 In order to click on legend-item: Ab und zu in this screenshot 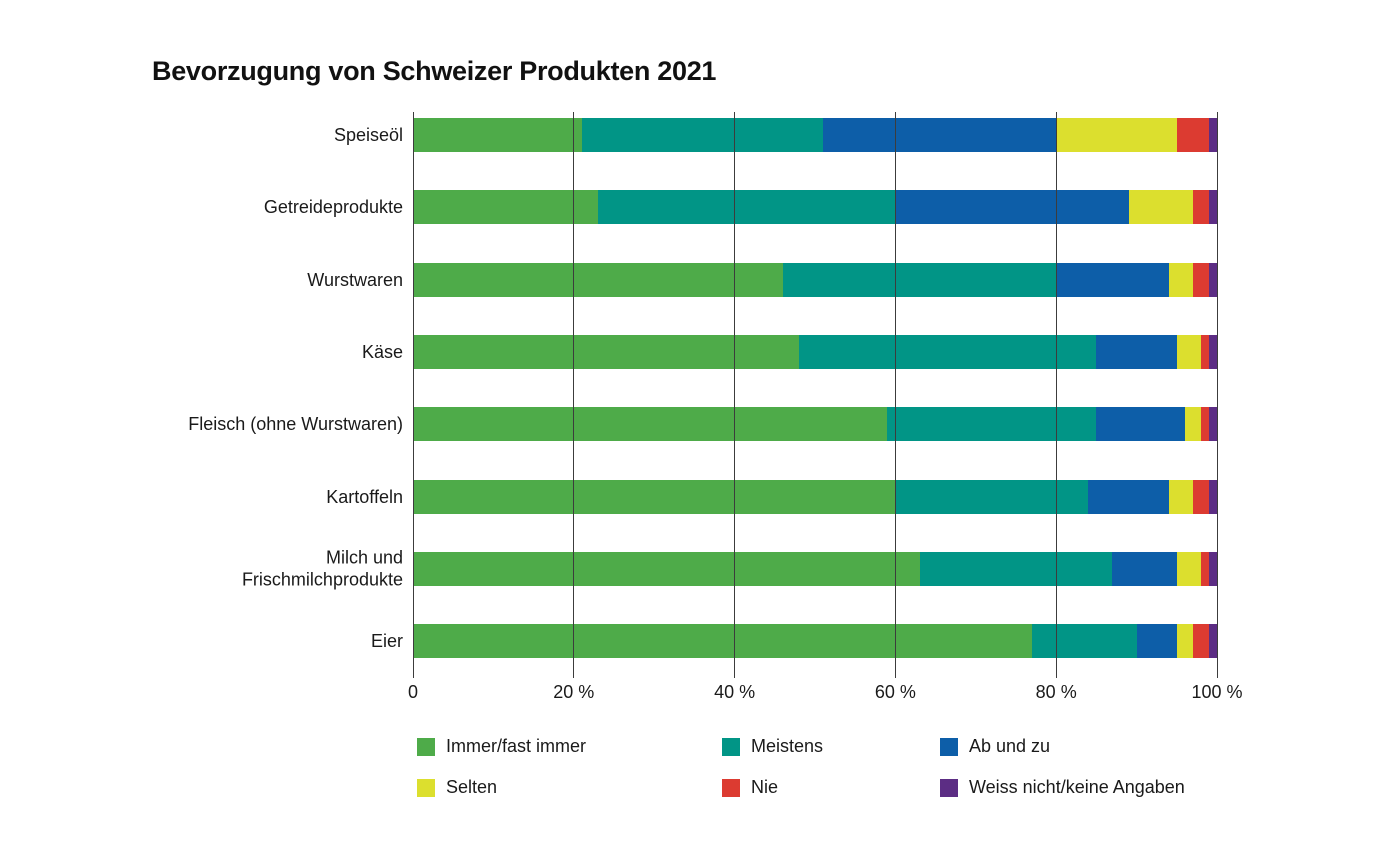, I will do `click(995, 746)`.